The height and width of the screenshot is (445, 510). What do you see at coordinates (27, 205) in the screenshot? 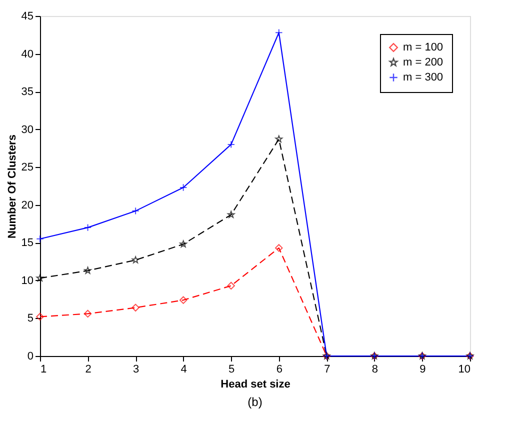
I see `y-tick-label: 20` at bounding box center [27, 205].